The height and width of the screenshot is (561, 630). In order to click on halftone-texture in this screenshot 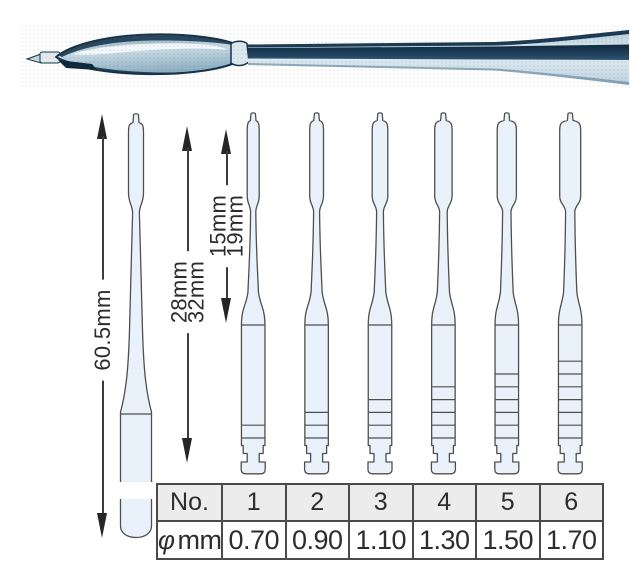, I will do `click(325, 57)`.